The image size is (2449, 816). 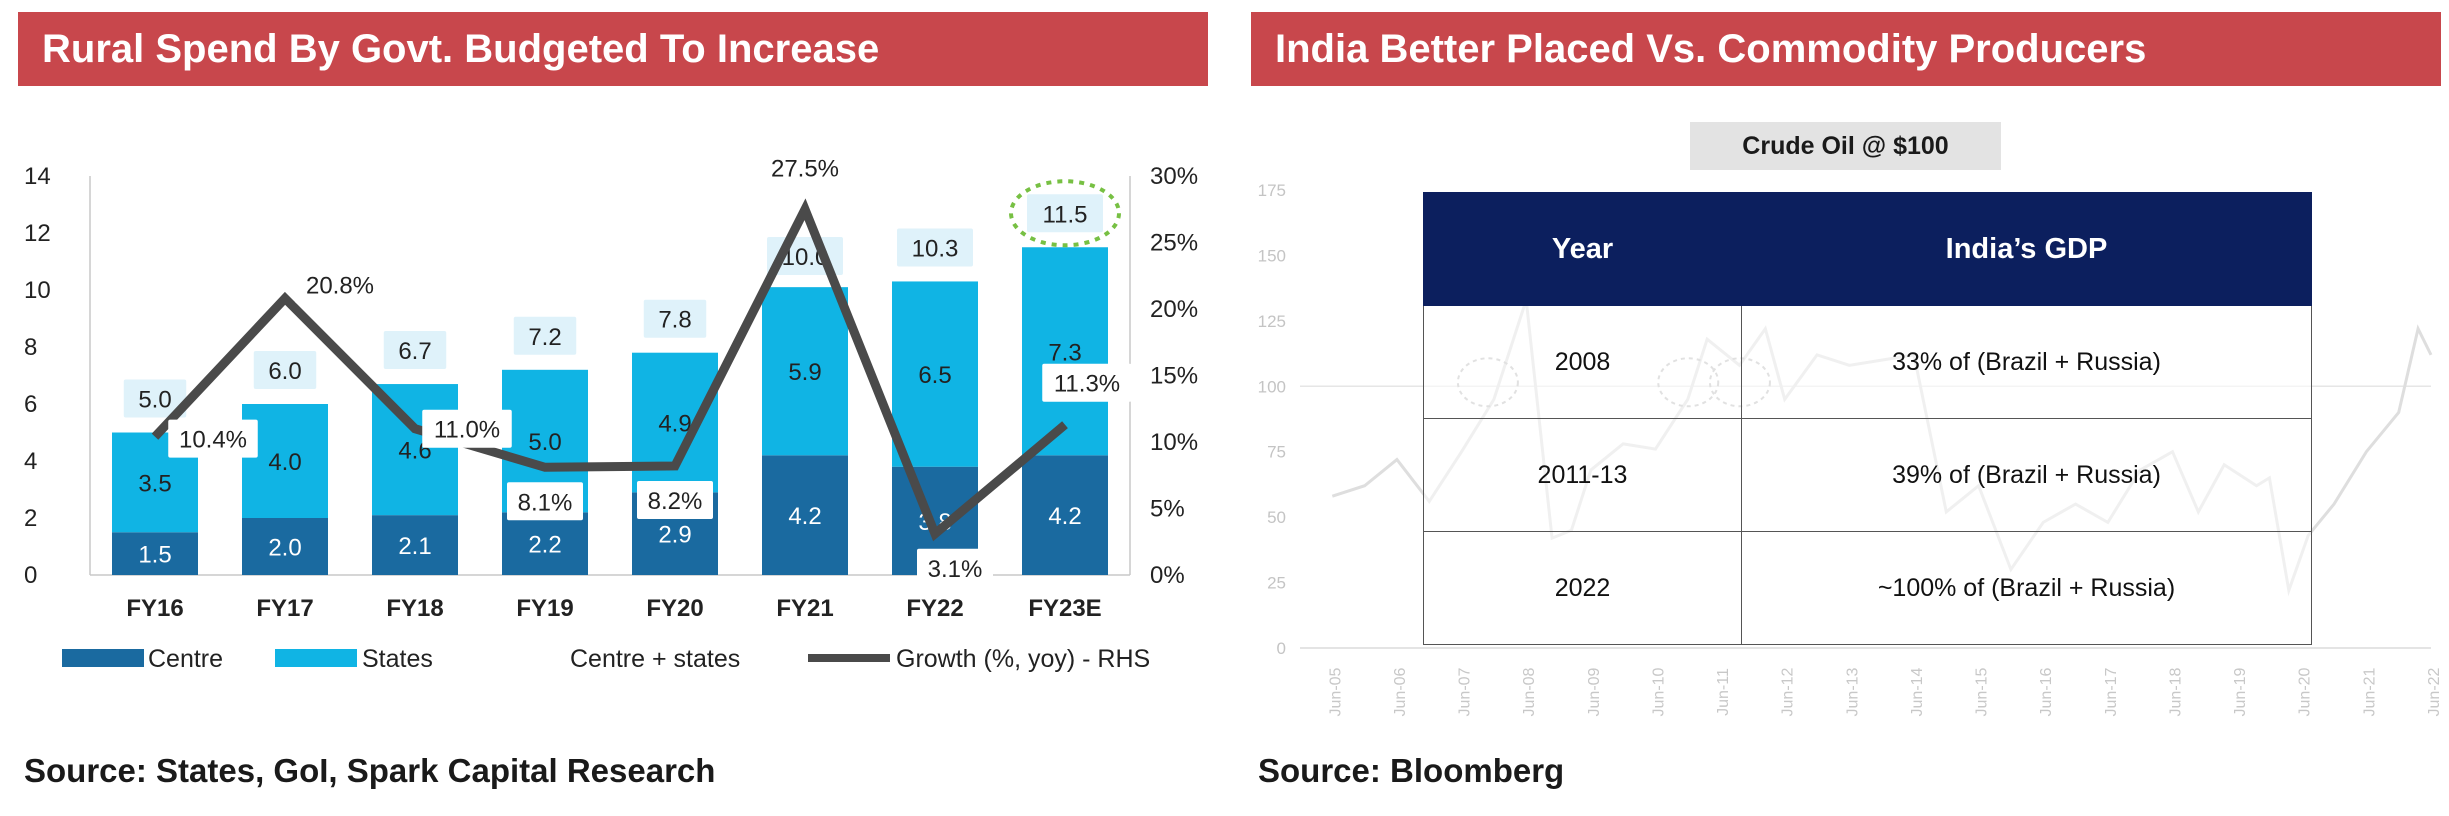 What do you see at coordinates (467, 430) in the screenshot?
I see `growth-data-label: 11.0%` at bounding box center [467, 430].